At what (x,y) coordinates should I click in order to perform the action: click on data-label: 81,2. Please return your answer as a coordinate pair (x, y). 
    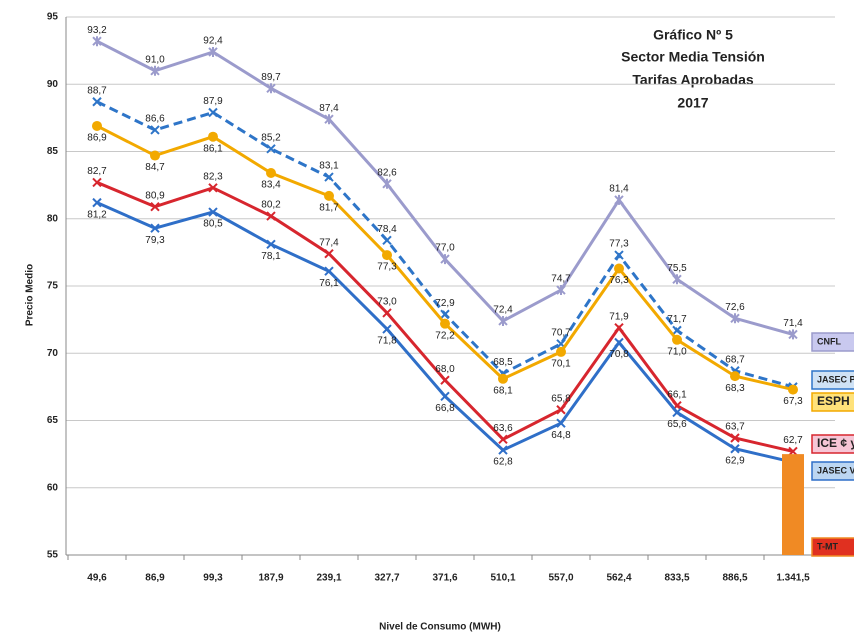
    Looking at the image, I should click on (97, 214).